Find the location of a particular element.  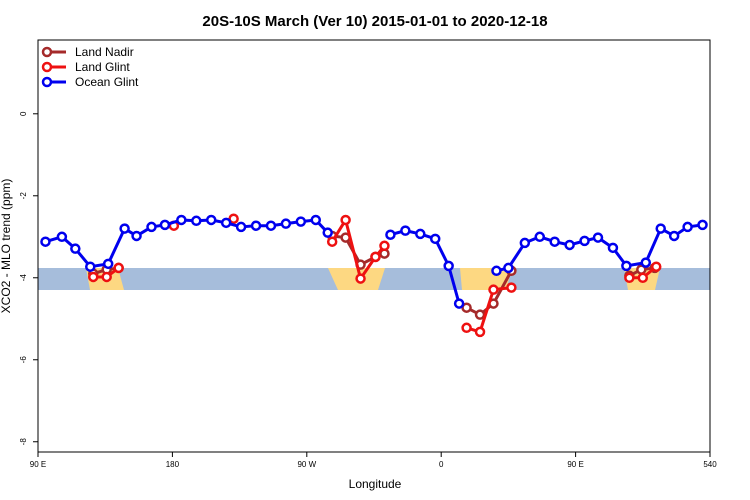

legend-label: Ocean Glint is located at coordinates (107, 82).